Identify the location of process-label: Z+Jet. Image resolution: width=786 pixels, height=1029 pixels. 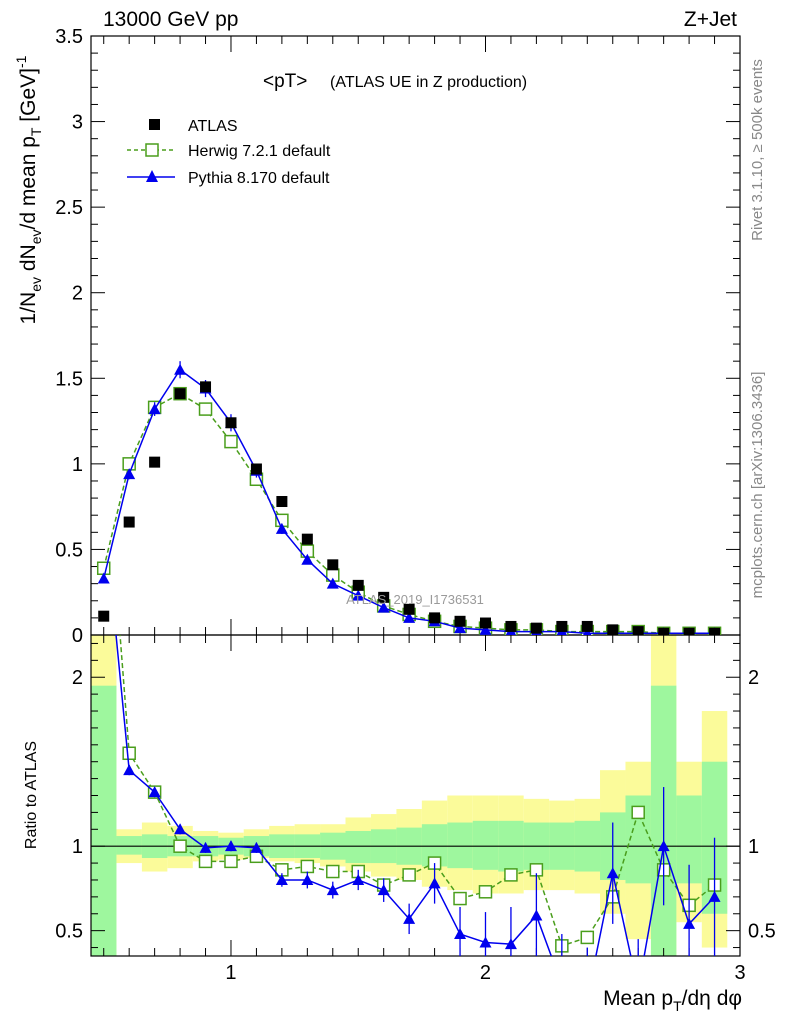
(710, 19).